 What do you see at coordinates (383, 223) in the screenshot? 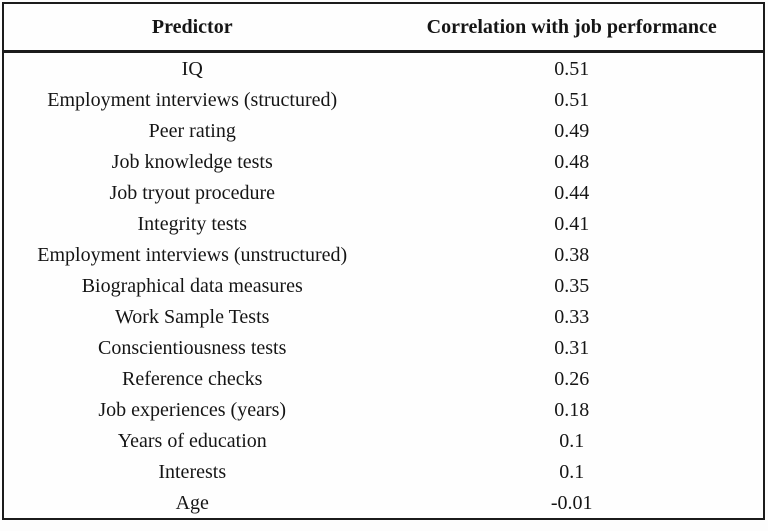
I see `table-row: Integrity tests 0.41` at bounding box center [383, 223].